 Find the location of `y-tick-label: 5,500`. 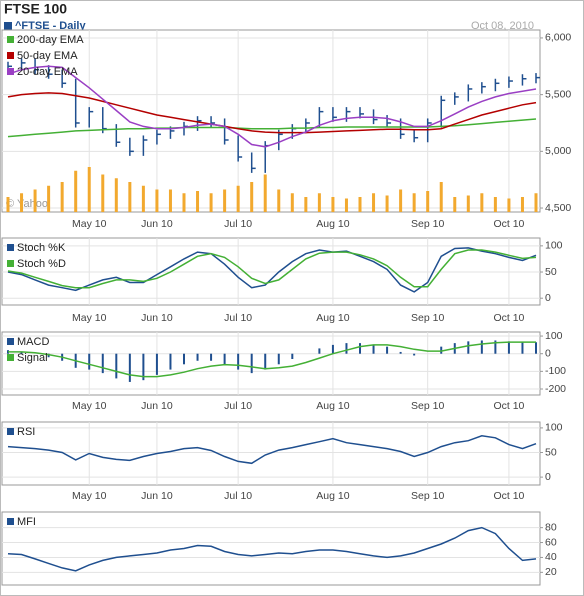

y-tick-label: 5,500 is located at coordinates (558, 94).